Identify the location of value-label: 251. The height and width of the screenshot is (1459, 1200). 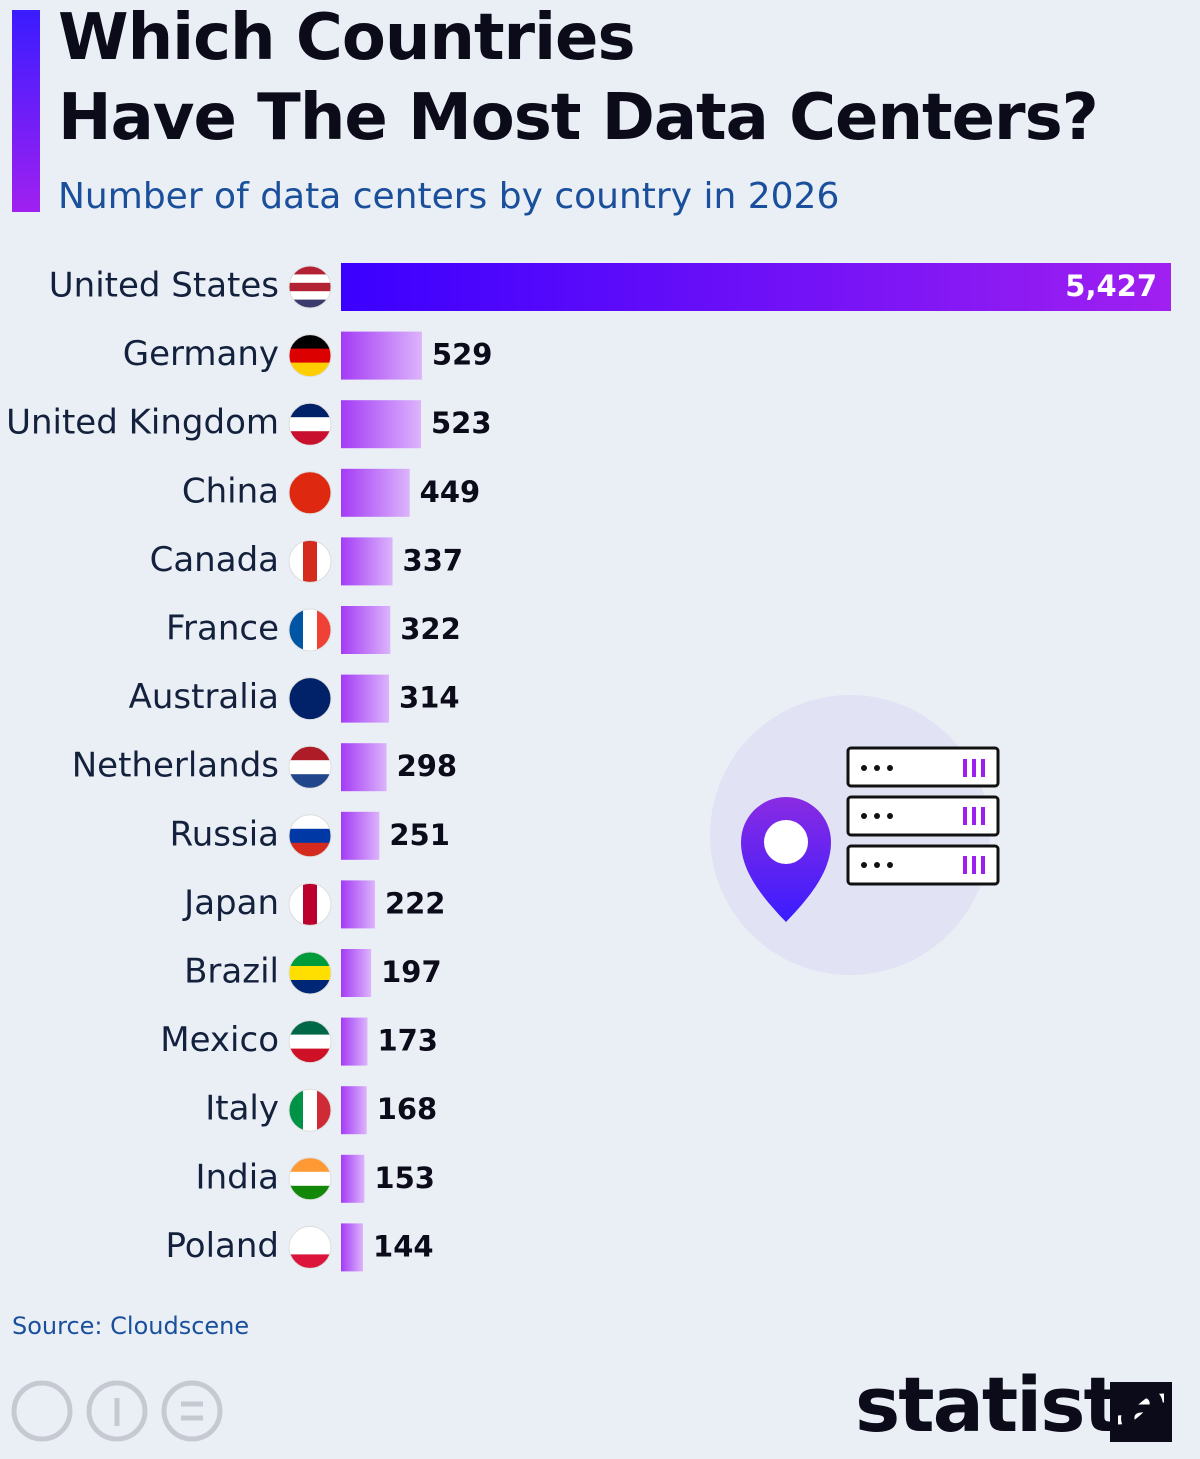
(419, 835).